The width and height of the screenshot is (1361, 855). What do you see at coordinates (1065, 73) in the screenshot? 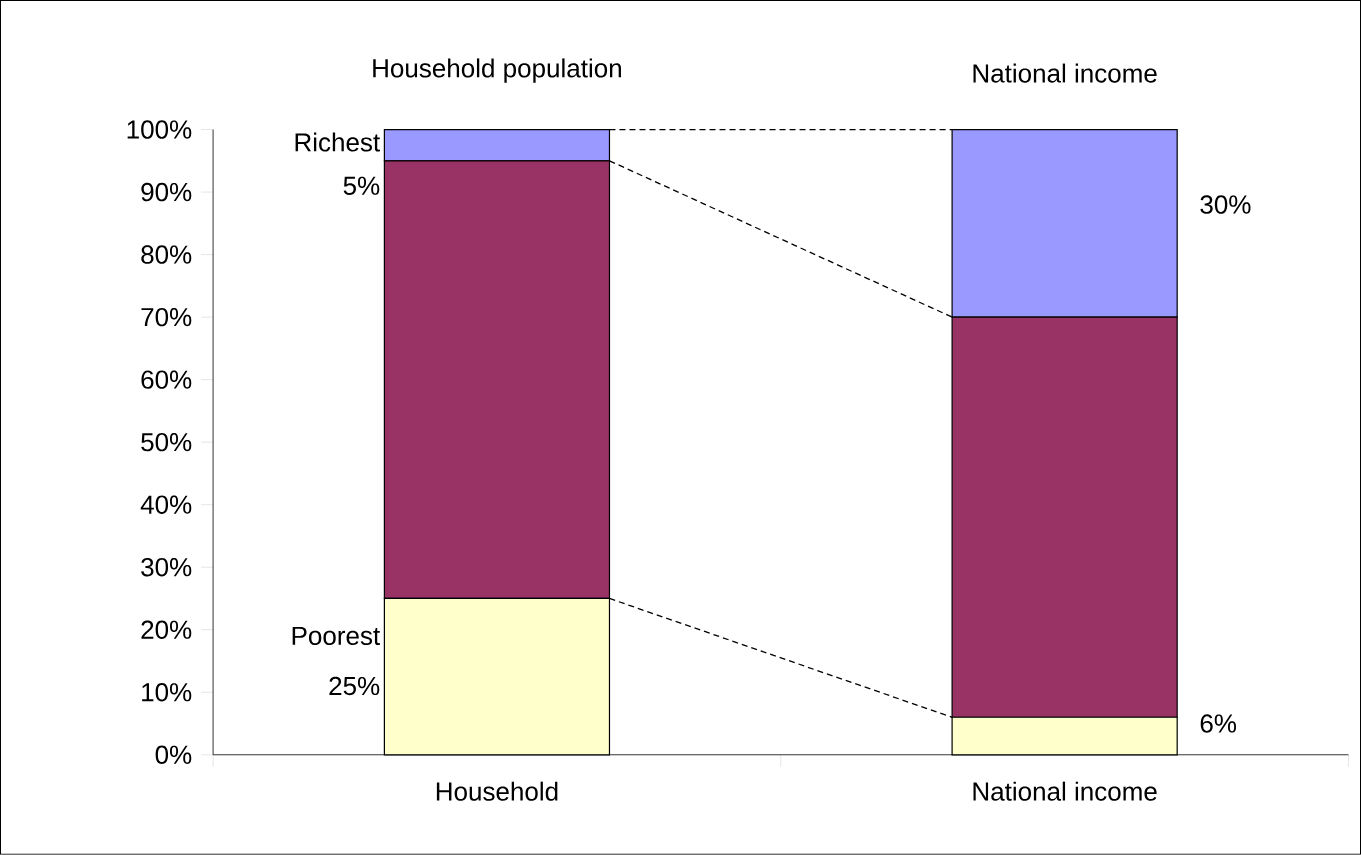
I see `text: National income` at bounding box center [1065, 73].